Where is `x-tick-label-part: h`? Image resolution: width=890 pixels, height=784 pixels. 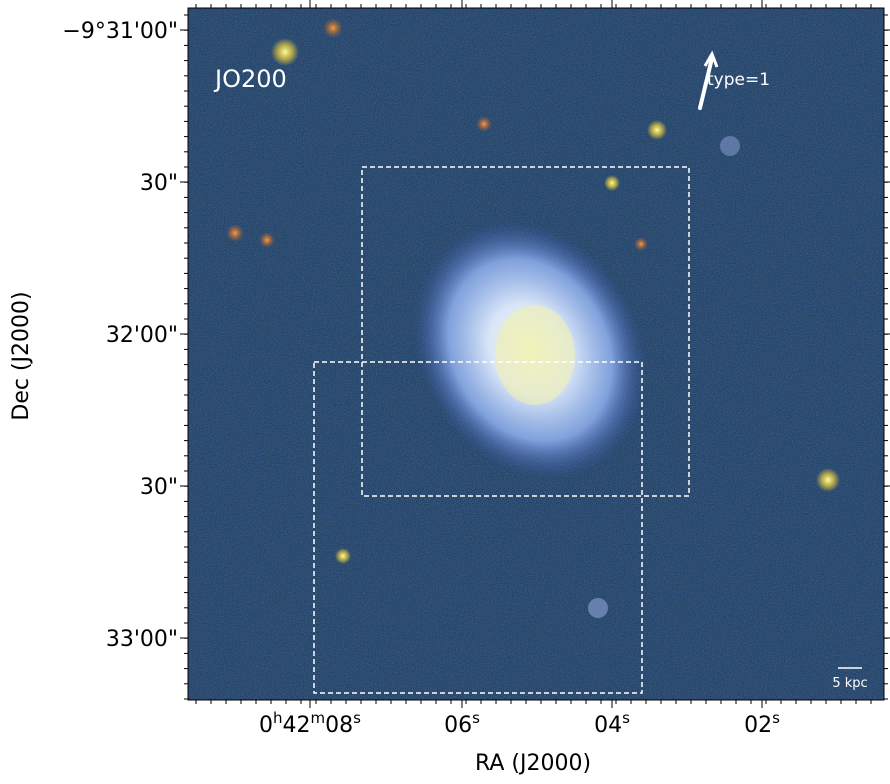
x-tick-label-part: h is located at coordinates (278, 718).